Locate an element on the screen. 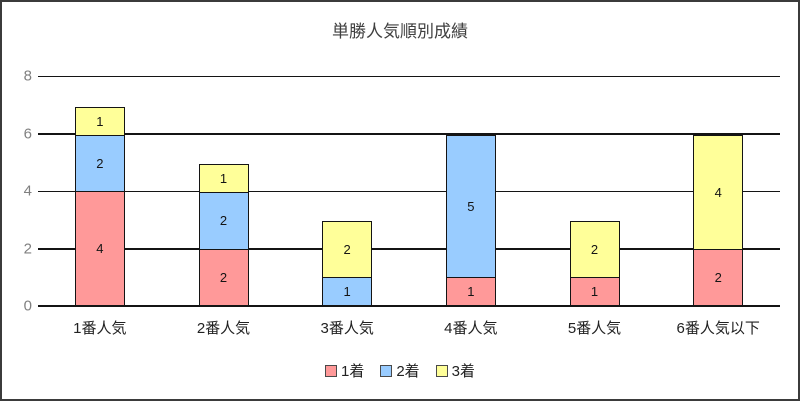 The height and width of the screenshot is (401, 800). legend-item-3着: 3着 is located at coordinates (455, 370).